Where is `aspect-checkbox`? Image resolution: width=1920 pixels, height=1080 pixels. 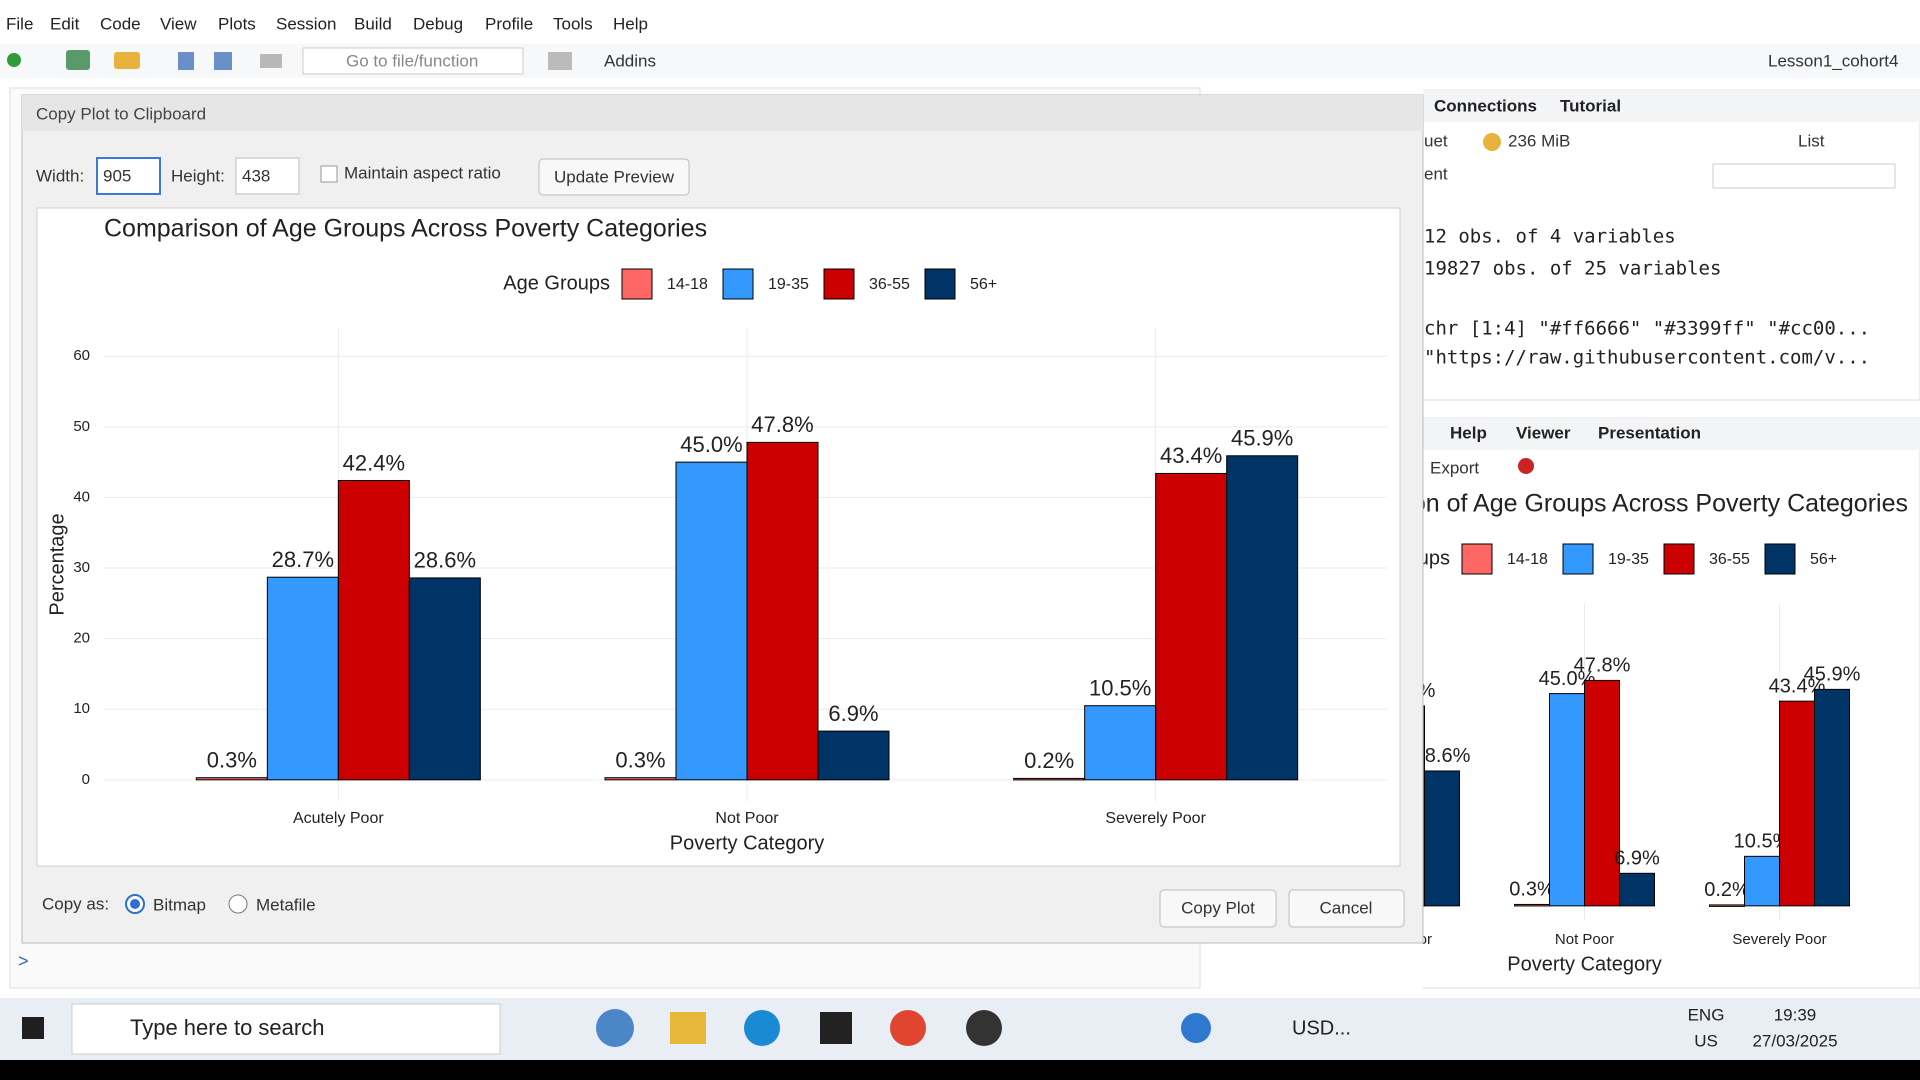 aspect-checkbox is located at coordinates (329, 174).